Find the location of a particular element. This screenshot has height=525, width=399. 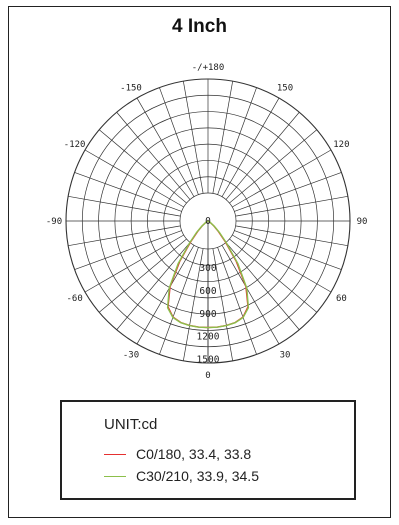

angle-tick-label: 30 is located at coordinates (285, 355).